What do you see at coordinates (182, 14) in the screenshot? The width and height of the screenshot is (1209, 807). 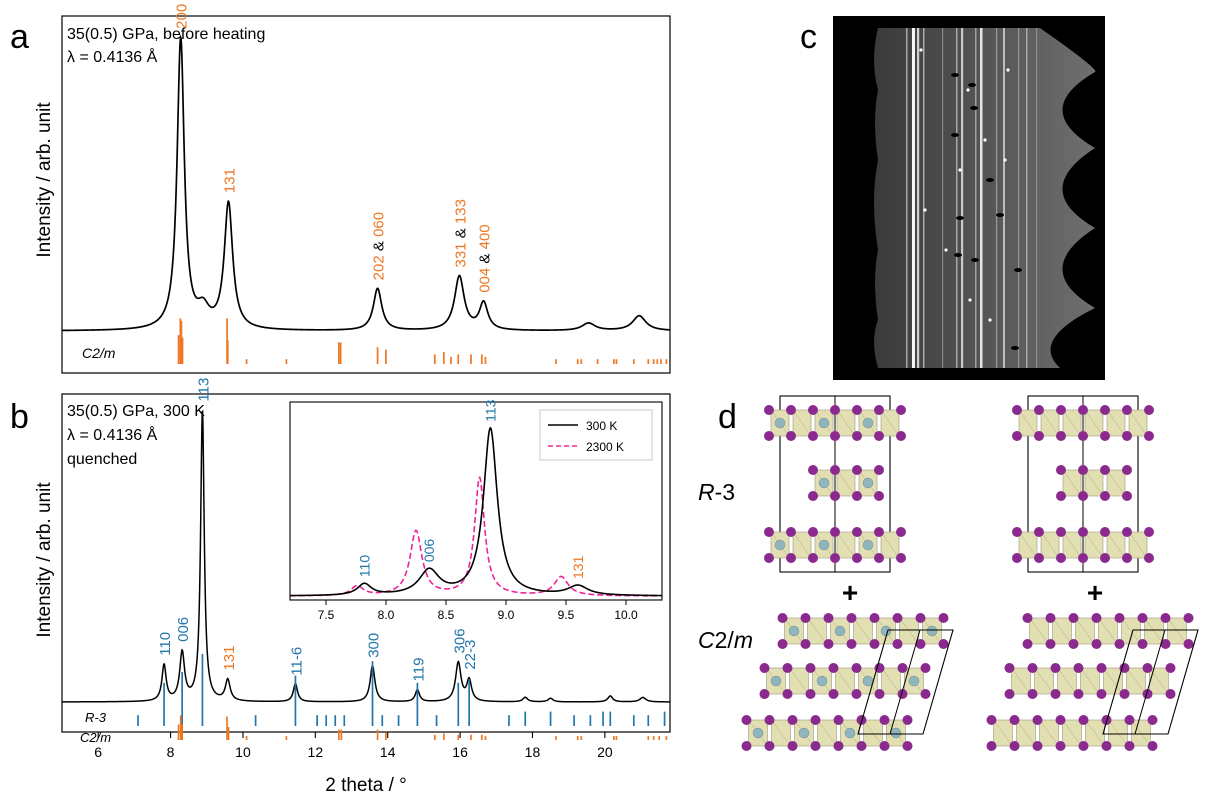 I see `peak-label-a: 200 & 002` at bounding box center [182, 14].